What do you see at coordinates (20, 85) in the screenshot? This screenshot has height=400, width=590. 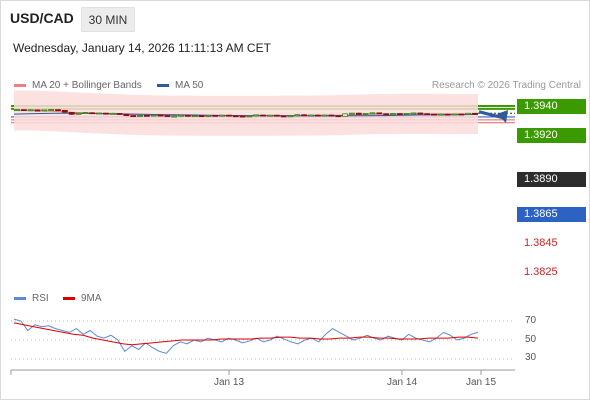 I see `ma20-swatch` at bounding box center [20, 85].